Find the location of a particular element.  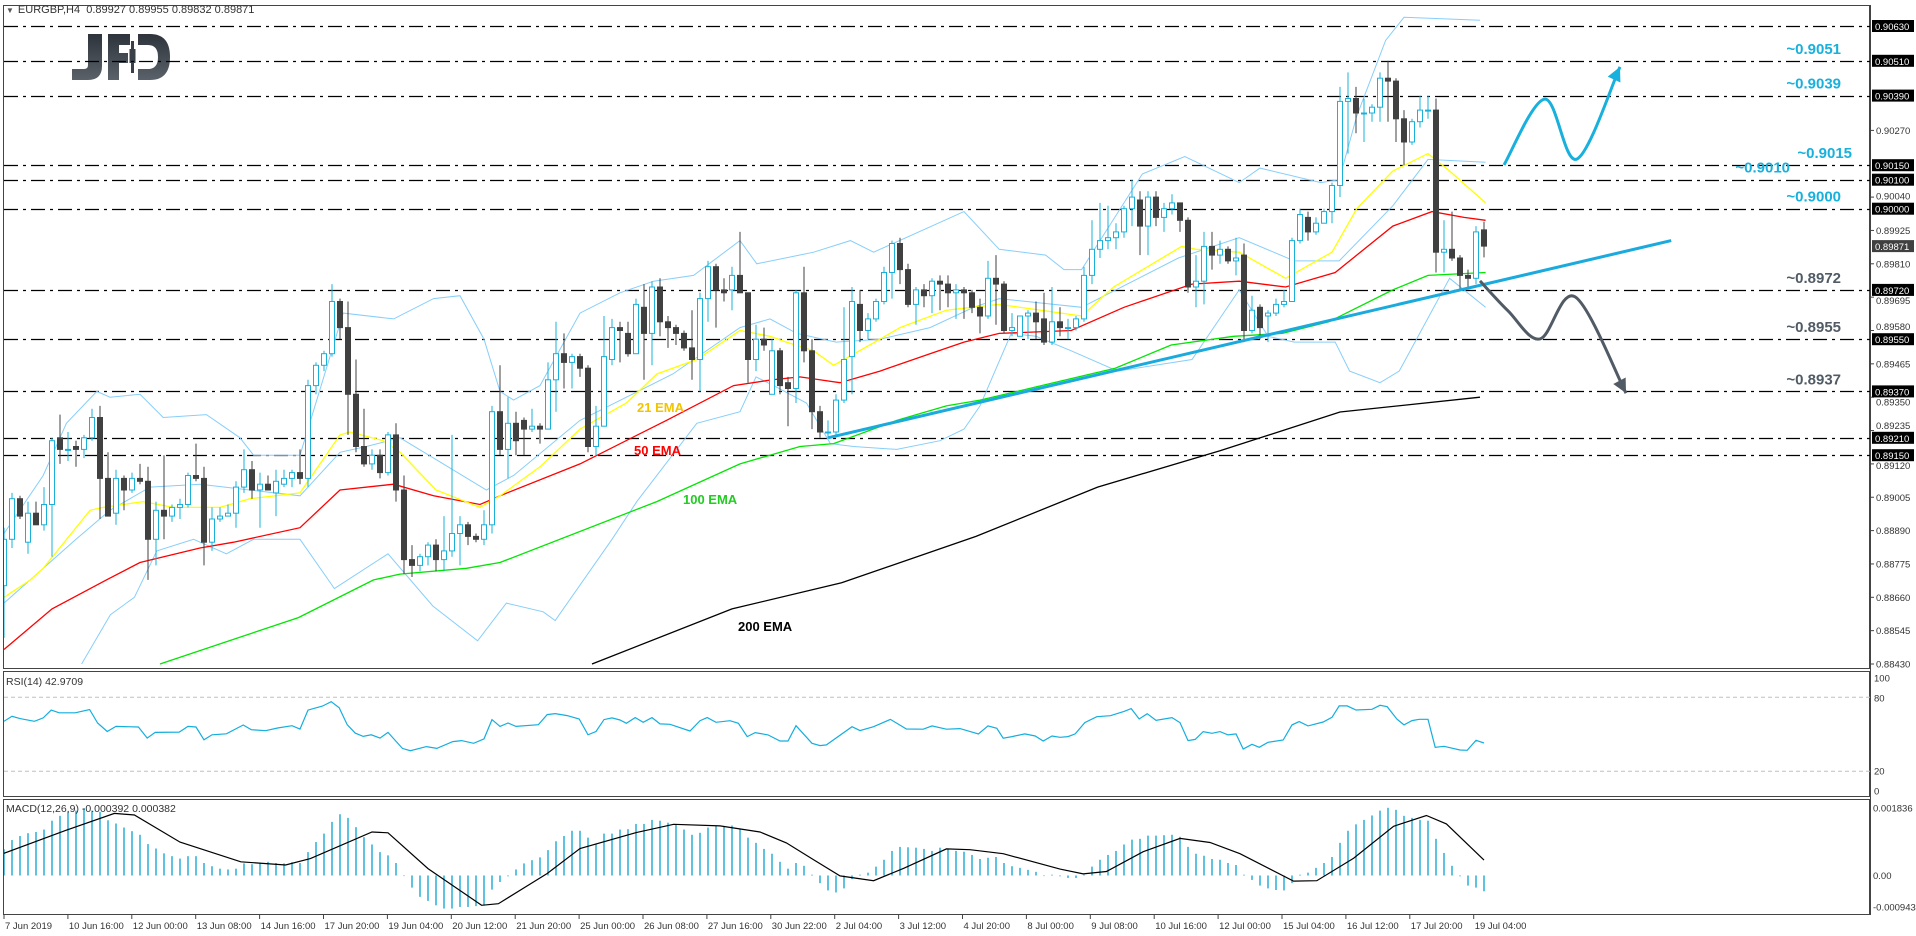

macd-panel-frame is located at coordinates (936, 857).